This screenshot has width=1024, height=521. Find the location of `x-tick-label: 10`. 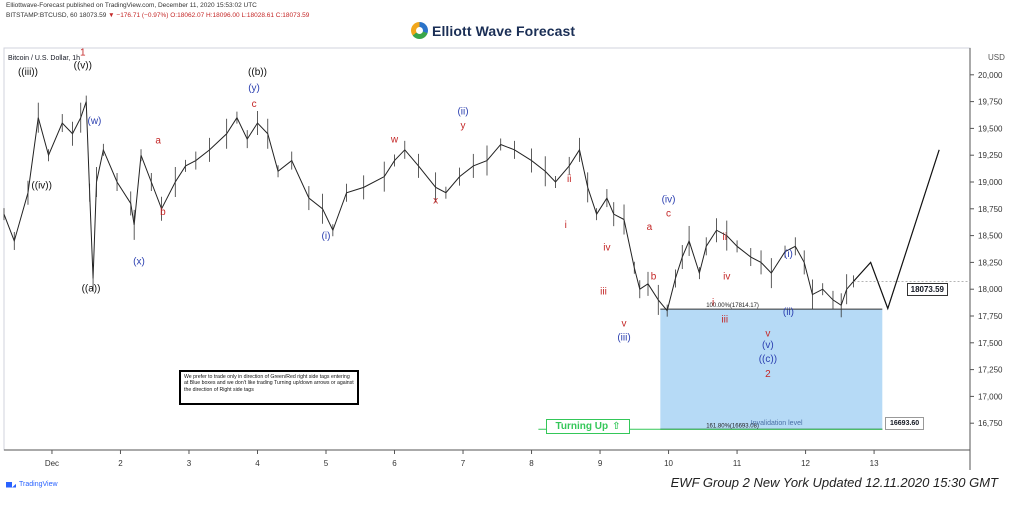

x-tick-label: 10 is located at coordinates (668, 463).